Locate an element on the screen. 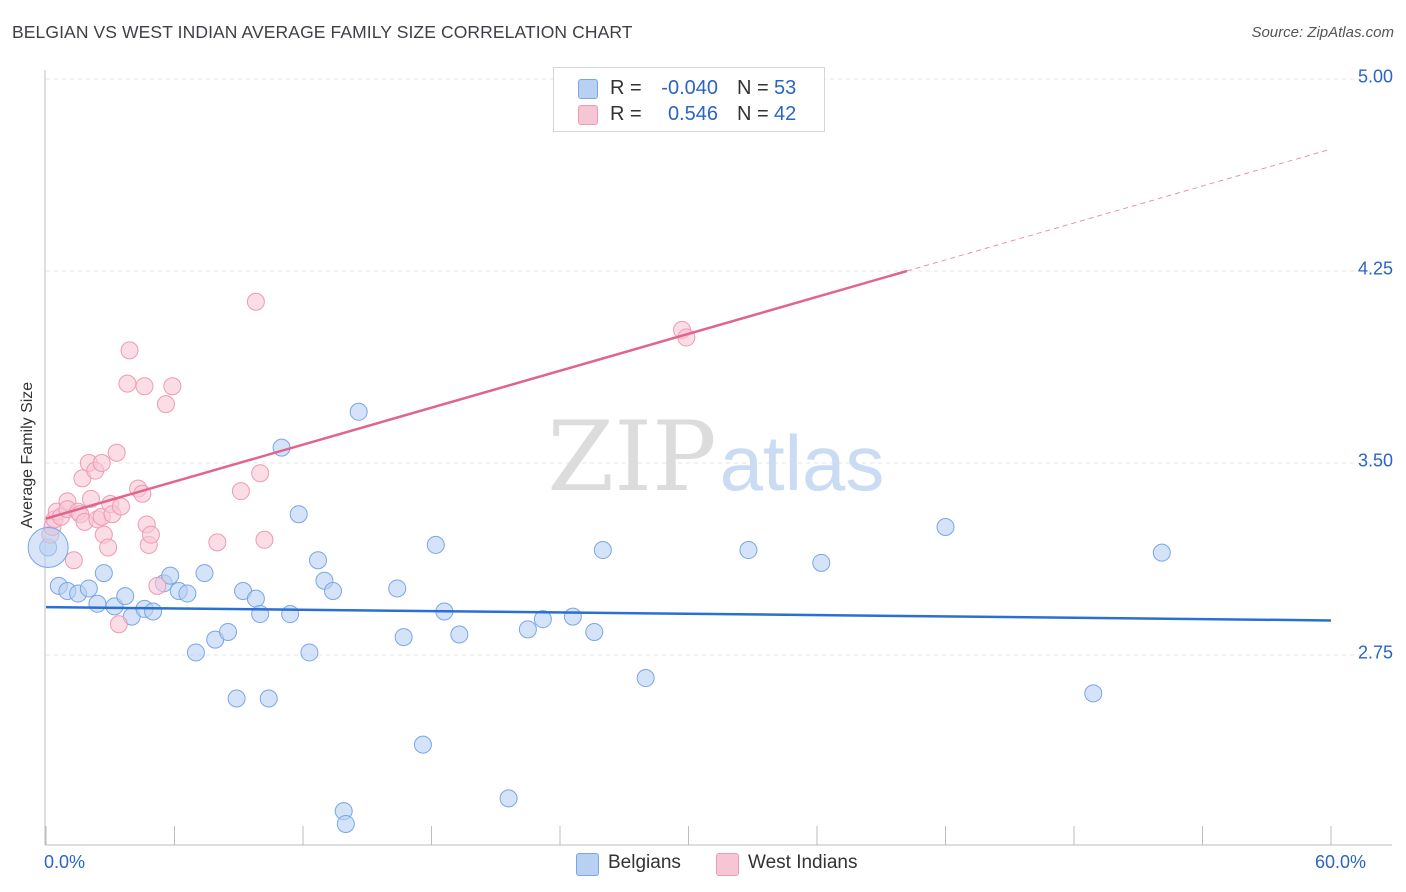  belgians-swatch is located at coordinates (588, 89).